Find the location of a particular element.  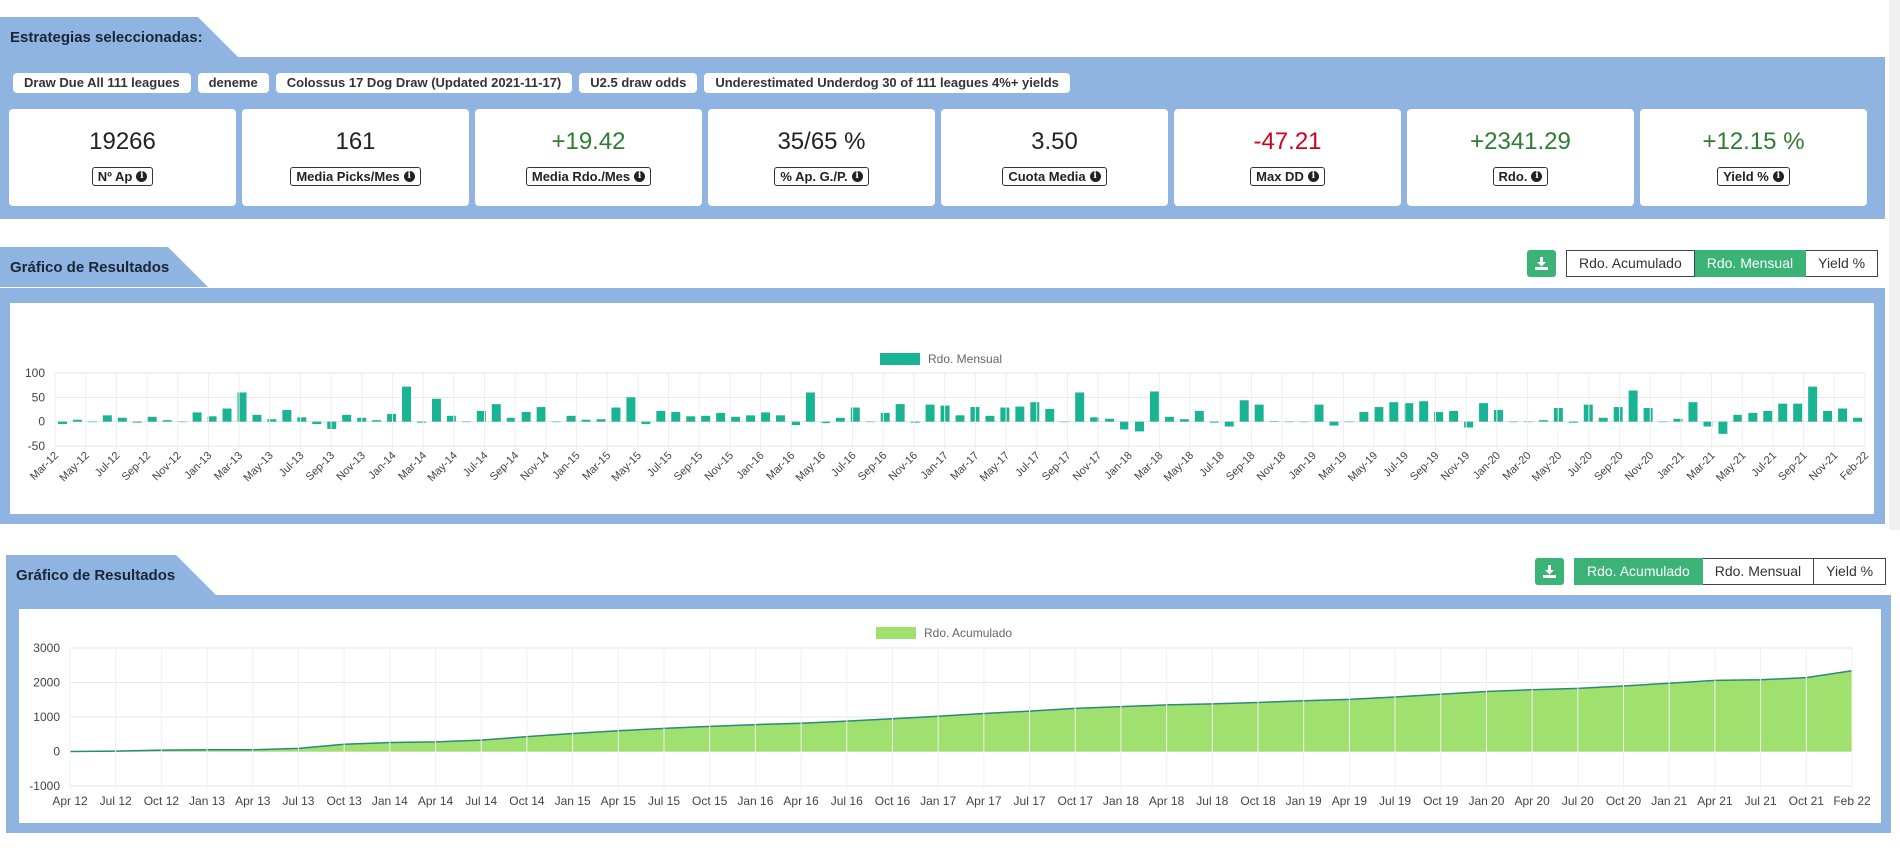

x-tick-label: Nov-17 is located at coordinates (1088, 467).